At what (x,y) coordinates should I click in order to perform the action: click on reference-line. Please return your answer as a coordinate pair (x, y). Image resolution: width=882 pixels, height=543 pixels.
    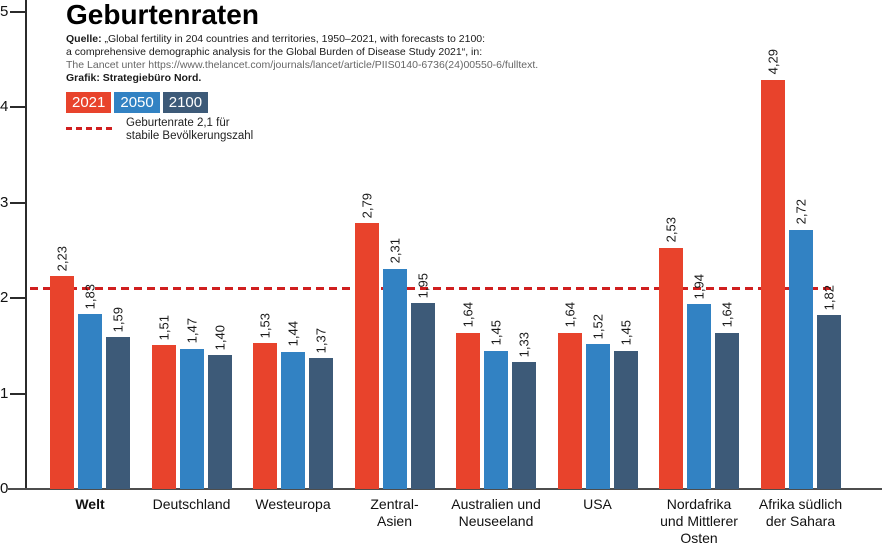
    Looking at the image, I should click on (433, 288).